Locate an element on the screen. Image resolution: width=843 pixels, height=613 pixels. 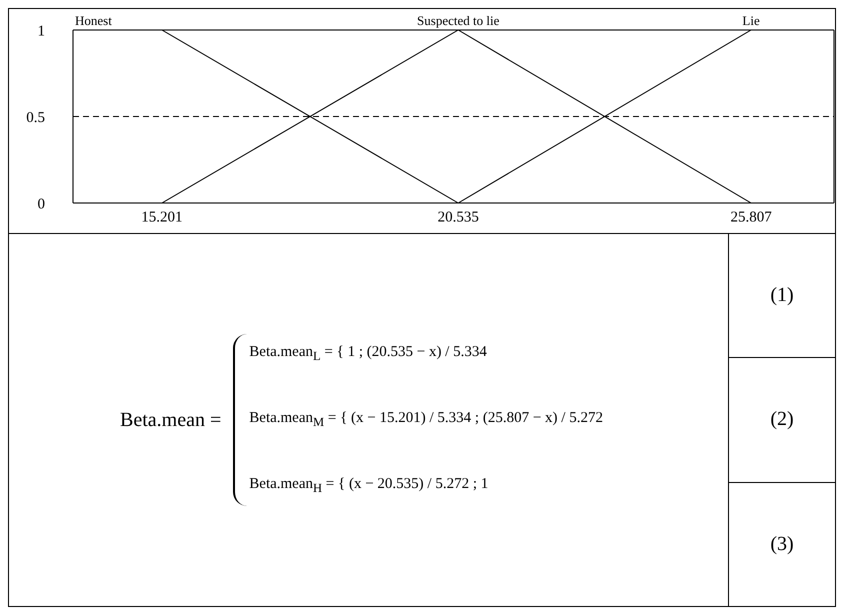
text: Beta.mean$_{M}$ = { (x − 15.201) / 5.334 ; (25.807 − x) / 5.272 is located at coordinates (426, 420).